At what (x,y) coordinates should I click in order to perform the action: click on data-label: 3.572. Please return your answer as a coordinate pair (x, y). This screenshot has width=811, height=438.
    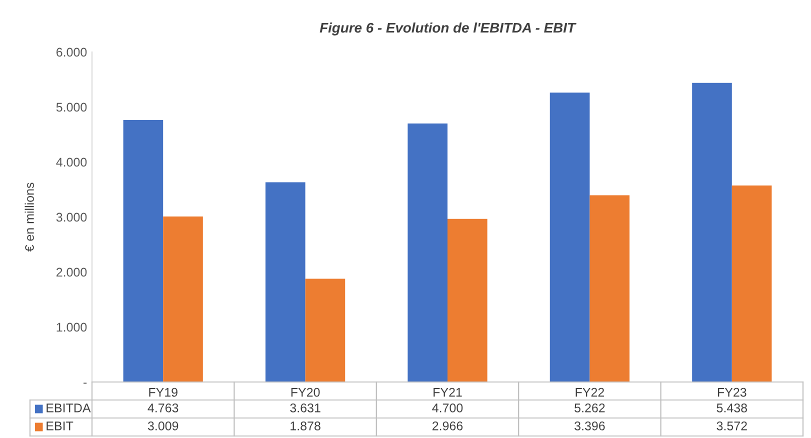
    Looking at the image, I should click on (731, 426).